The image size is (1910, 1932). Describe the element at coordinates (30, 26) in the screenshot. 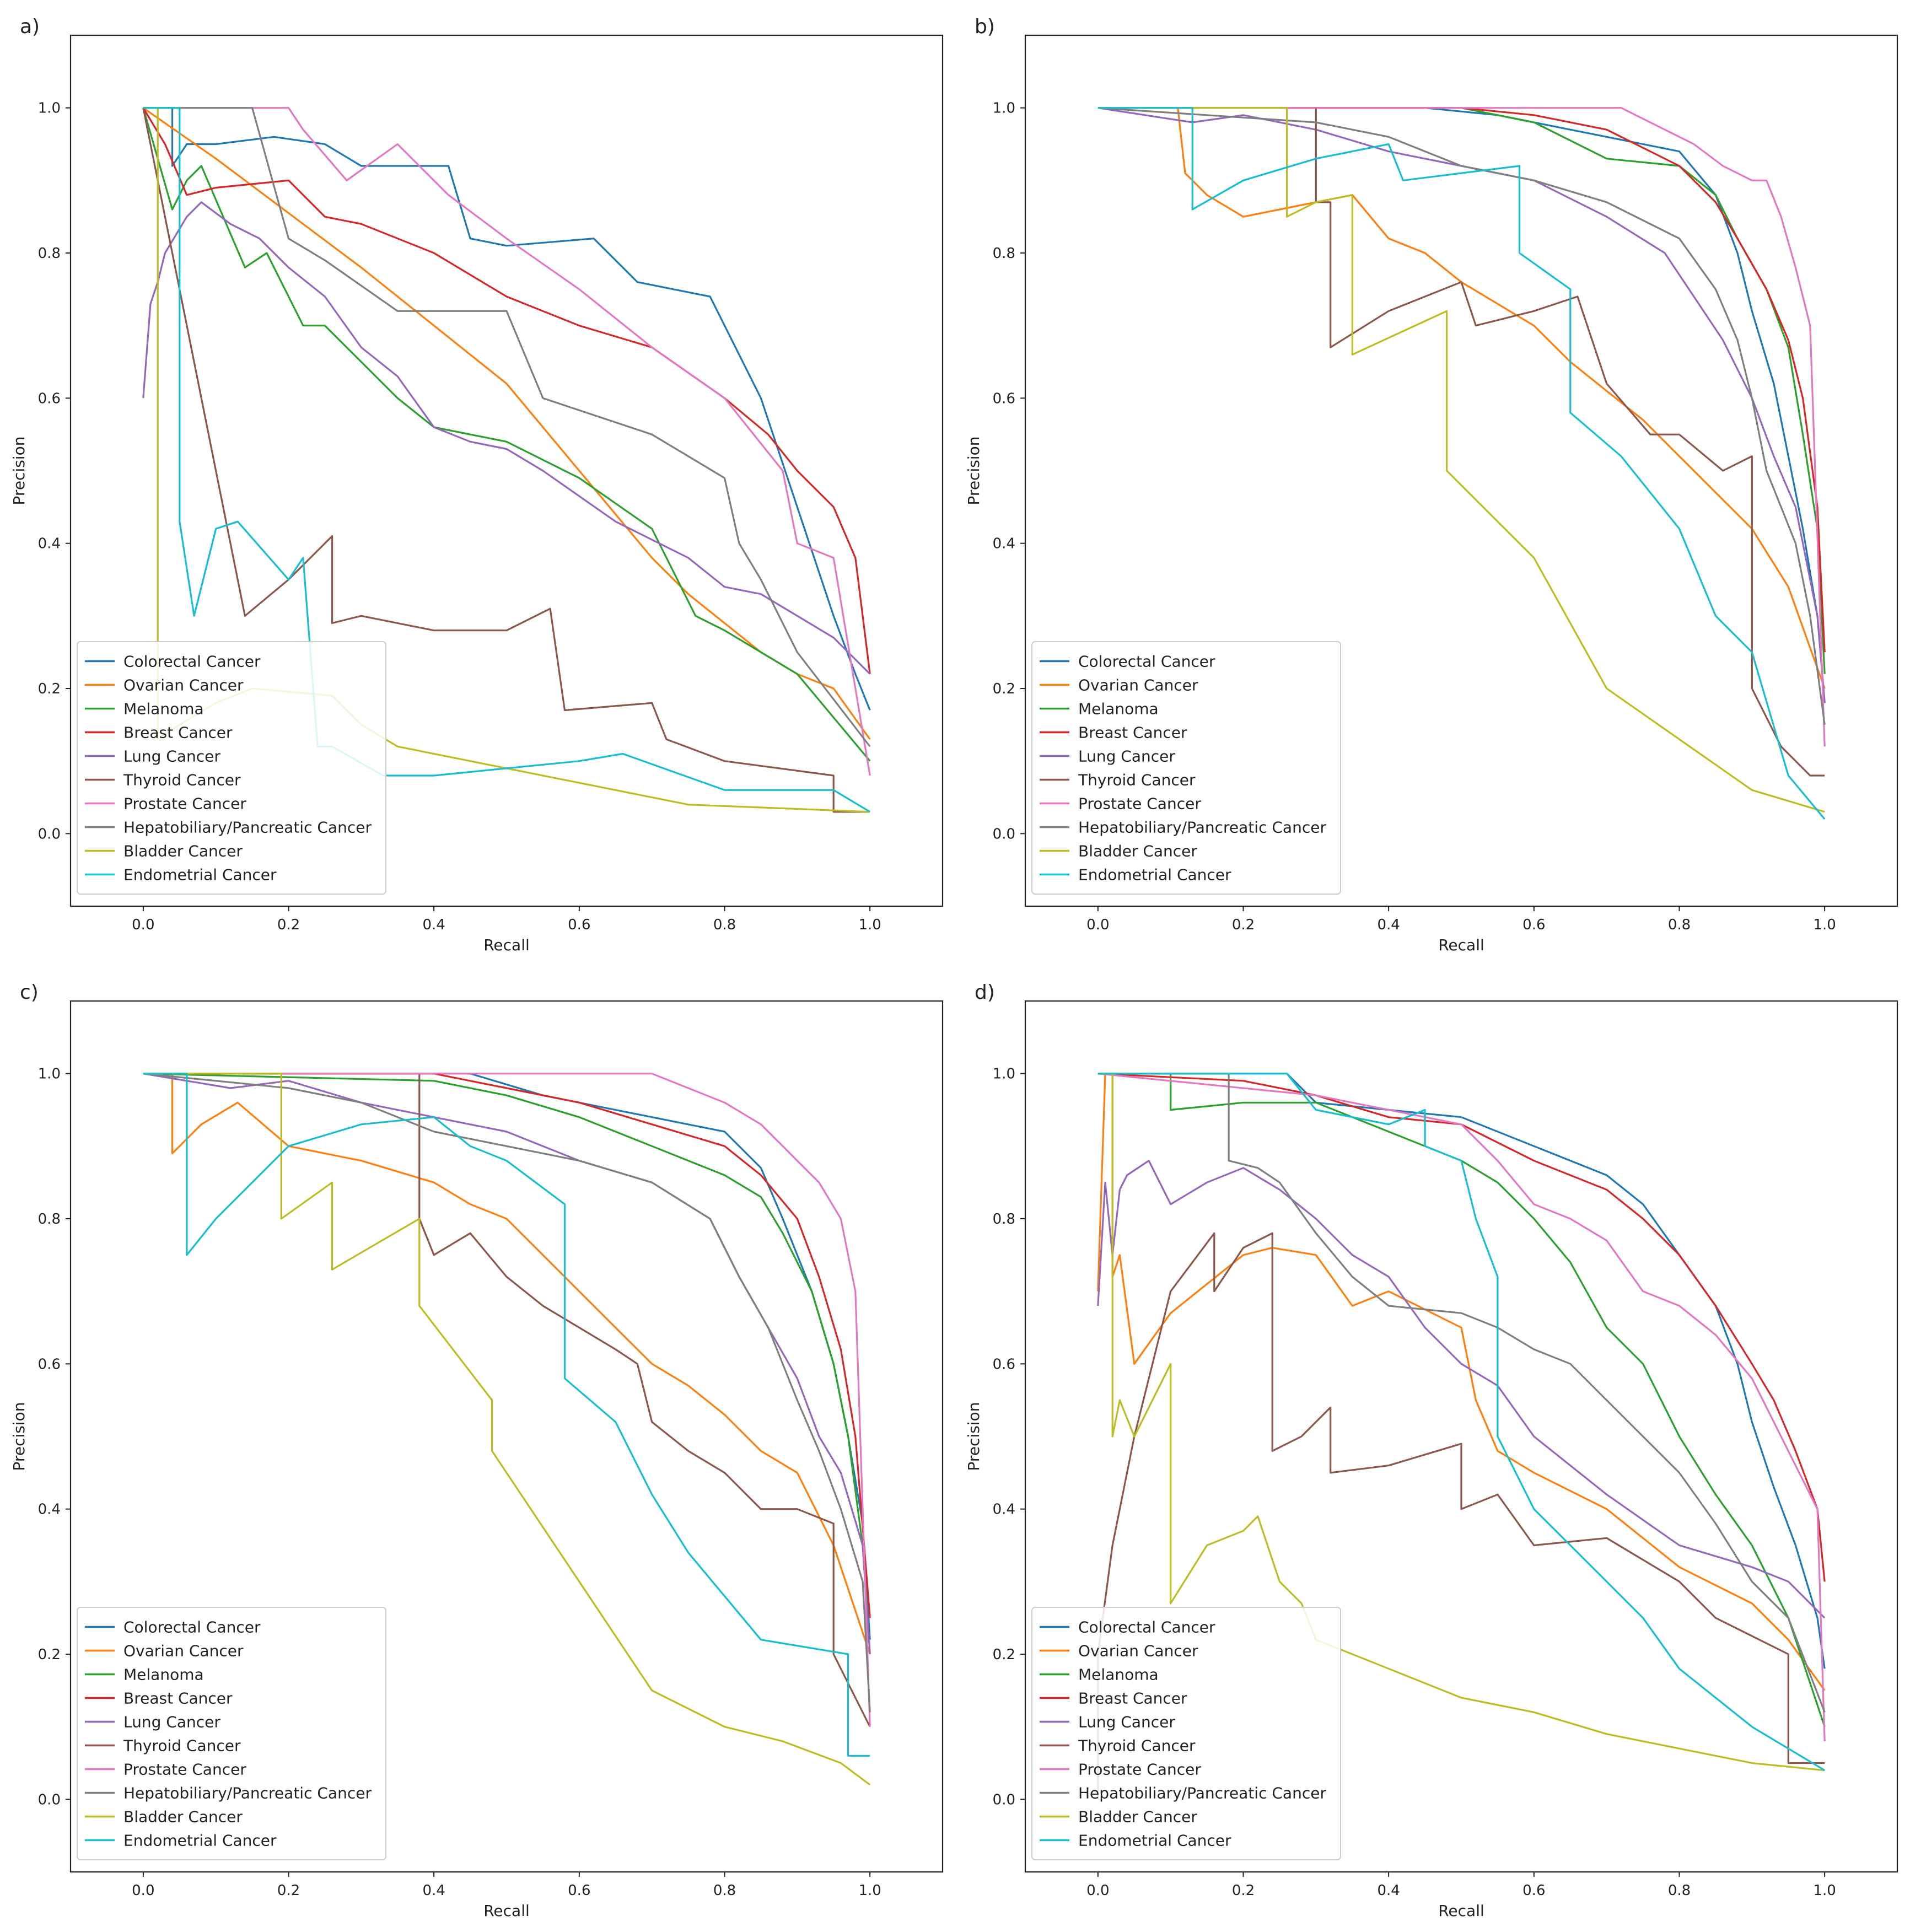

I see `panel-letter: a)` at that location.